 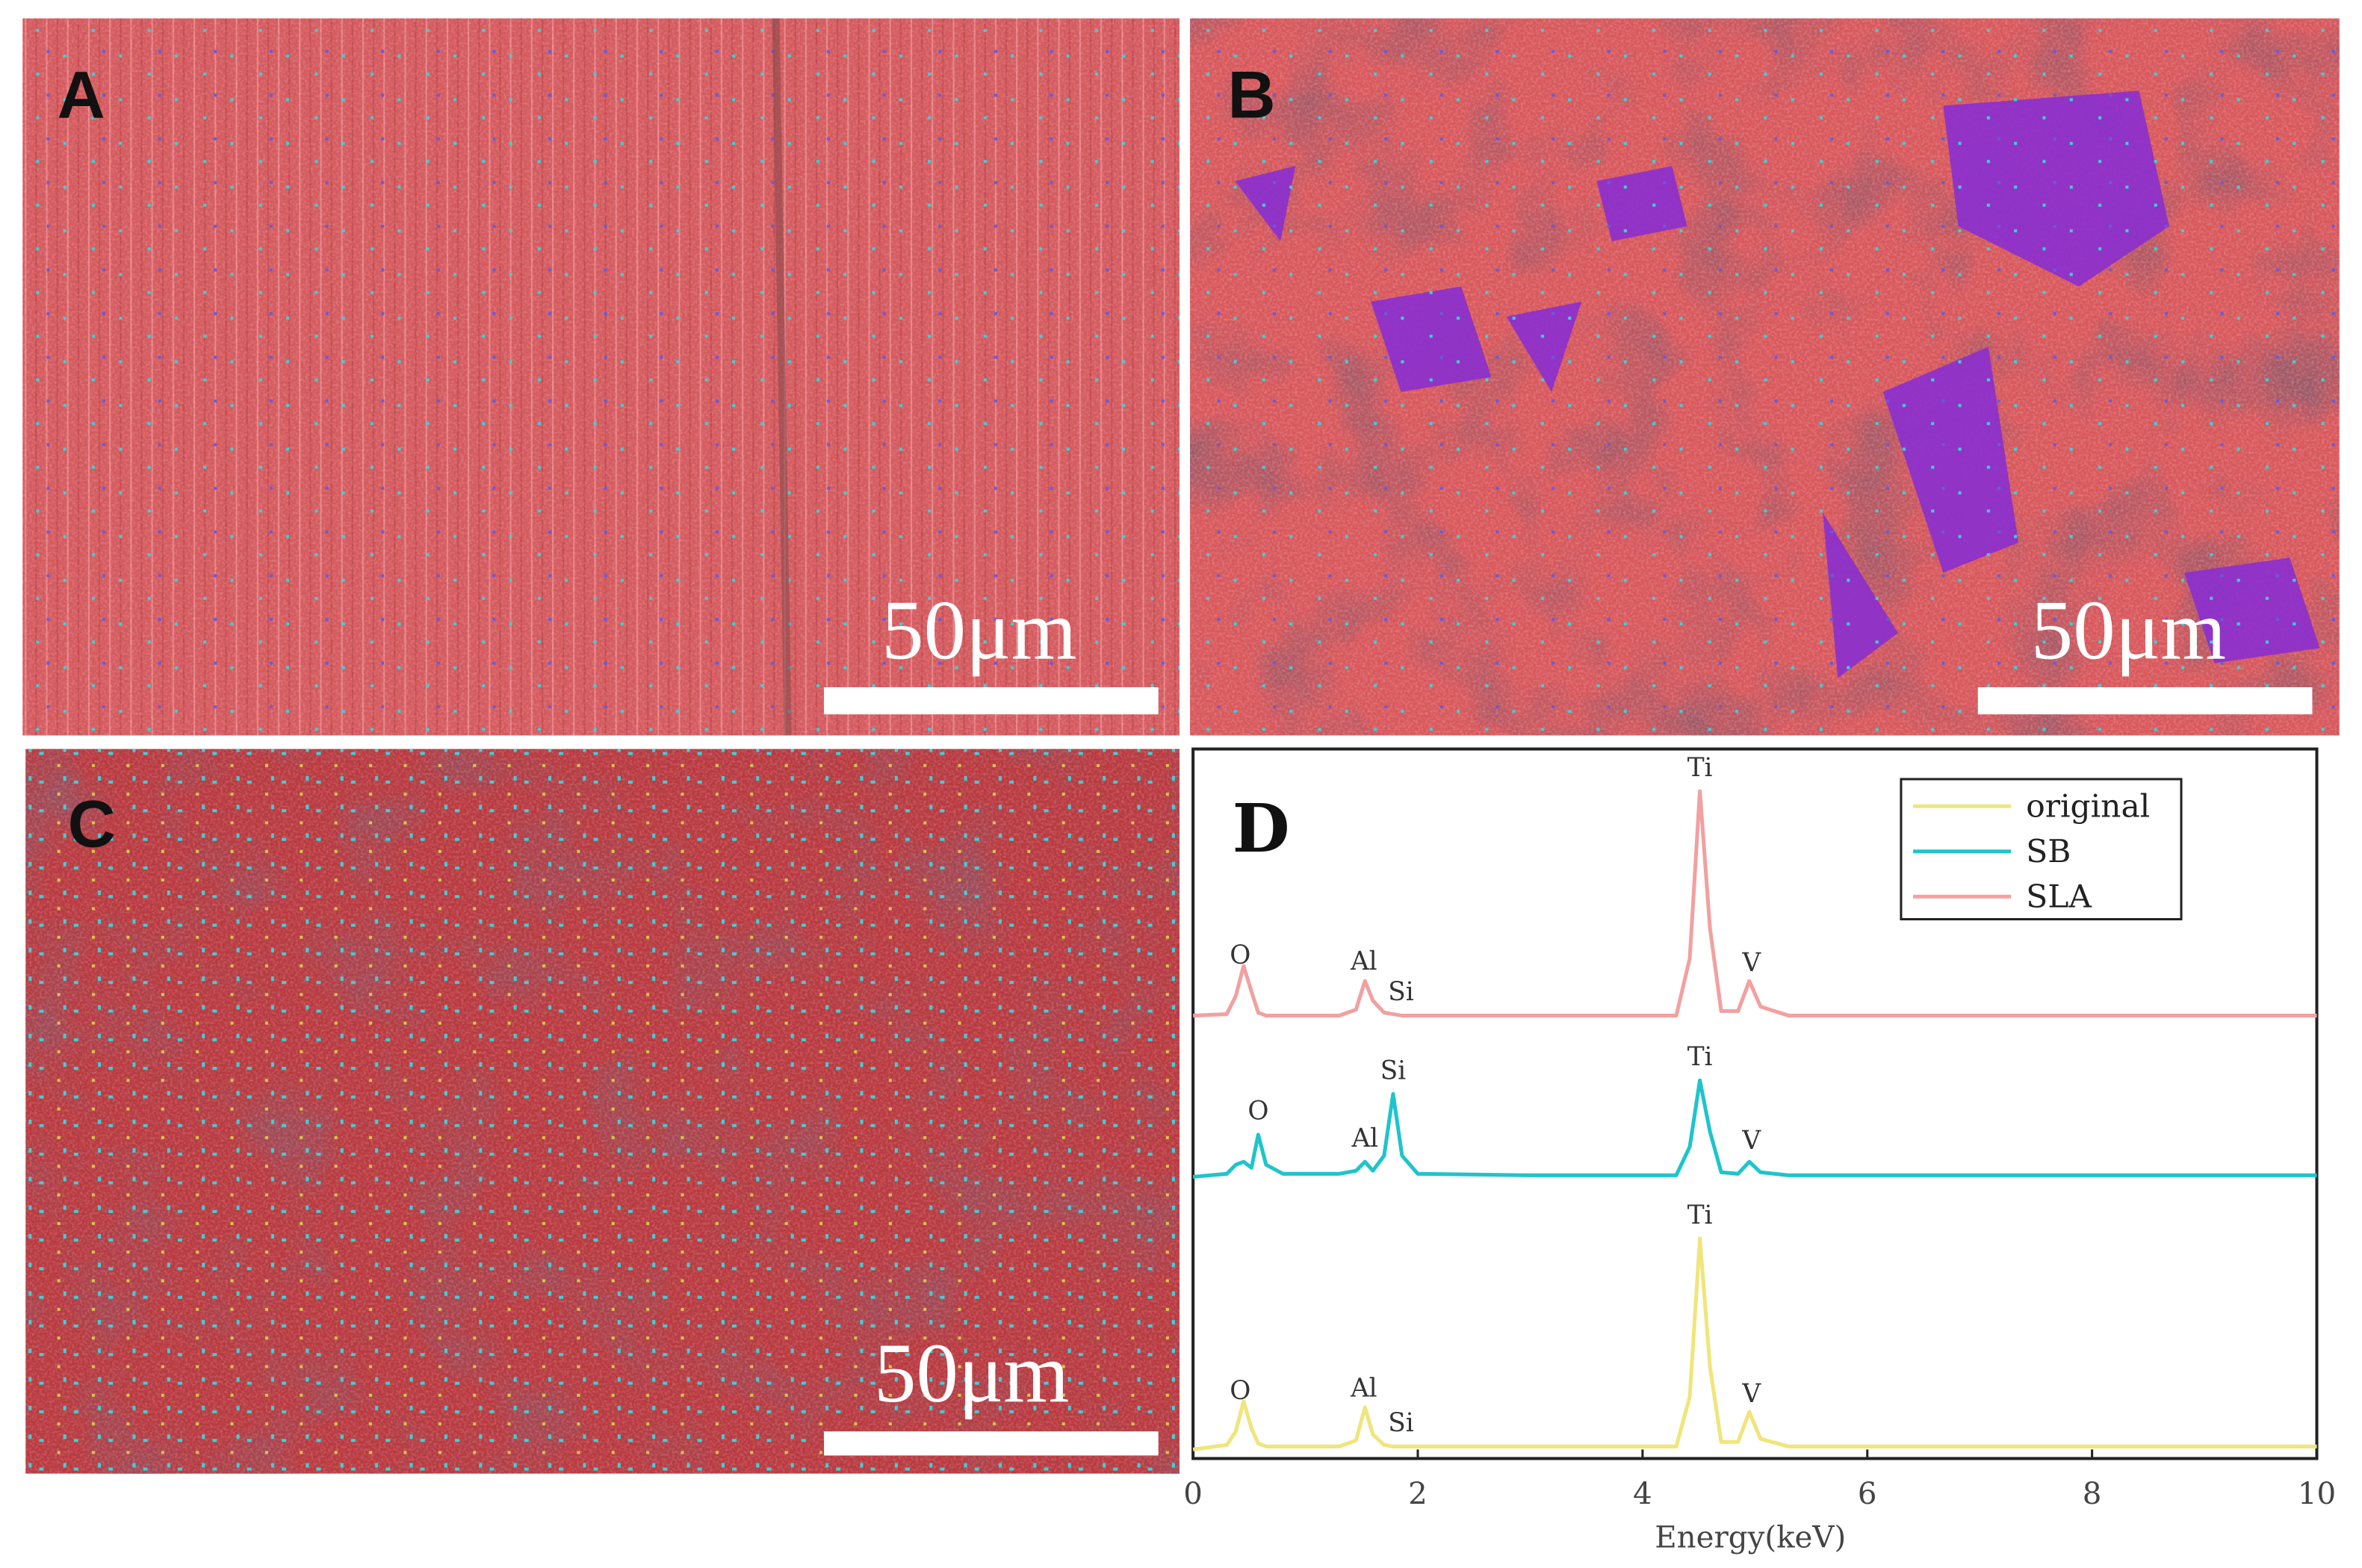 I want to click on x-axis-label: Energy(keV), so click(x=1750, y=1537).